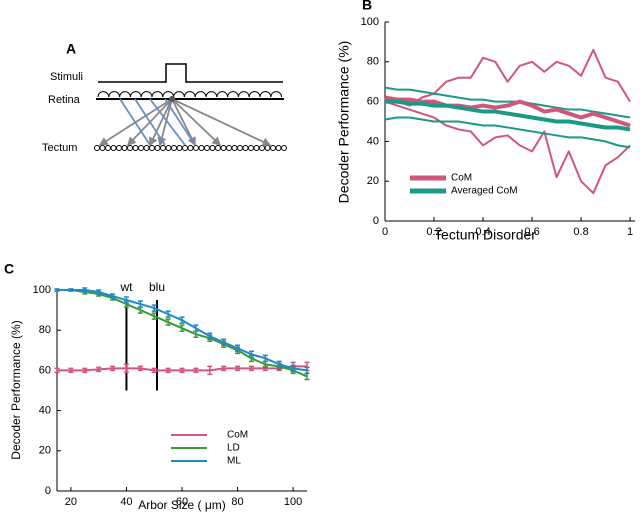 The height and width of the screenshot is (522, 640). Describe the element at coordinates (16, 389) in the screenshot. I see `y-axis-label: Decoder Performance (%)` at that location.